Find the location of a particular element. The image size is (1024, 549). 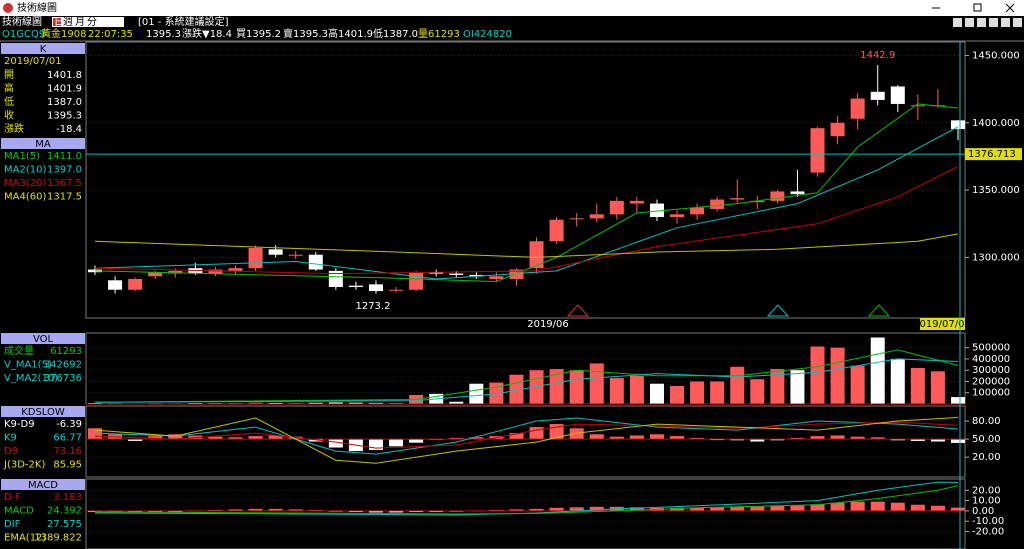

info-value: 1387.0 is located at coordinates (64, 102).